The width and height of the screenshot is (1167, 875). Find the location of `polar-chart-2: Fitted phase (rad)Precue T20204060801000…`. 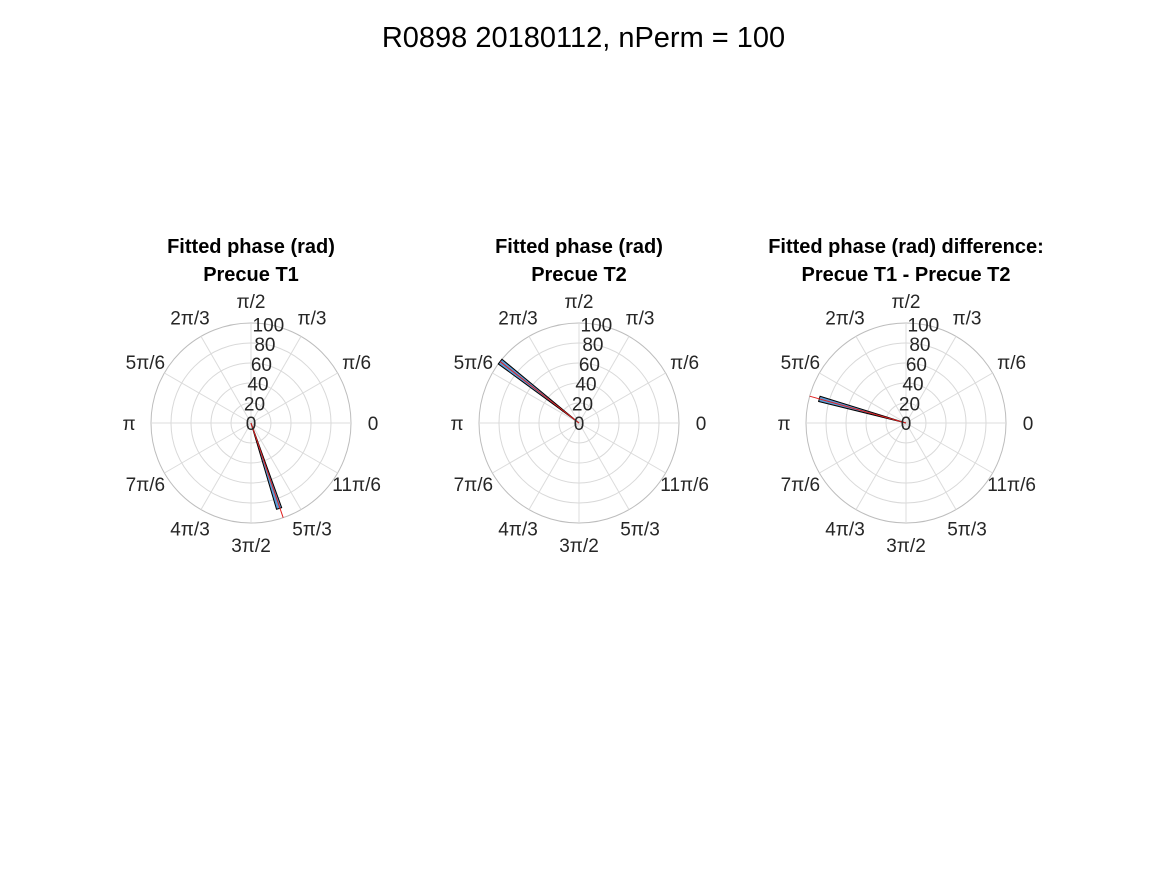

polar-chart-2: Fitted phase (rad)Precue T20204060801000… is located at coordinates (579, 396).